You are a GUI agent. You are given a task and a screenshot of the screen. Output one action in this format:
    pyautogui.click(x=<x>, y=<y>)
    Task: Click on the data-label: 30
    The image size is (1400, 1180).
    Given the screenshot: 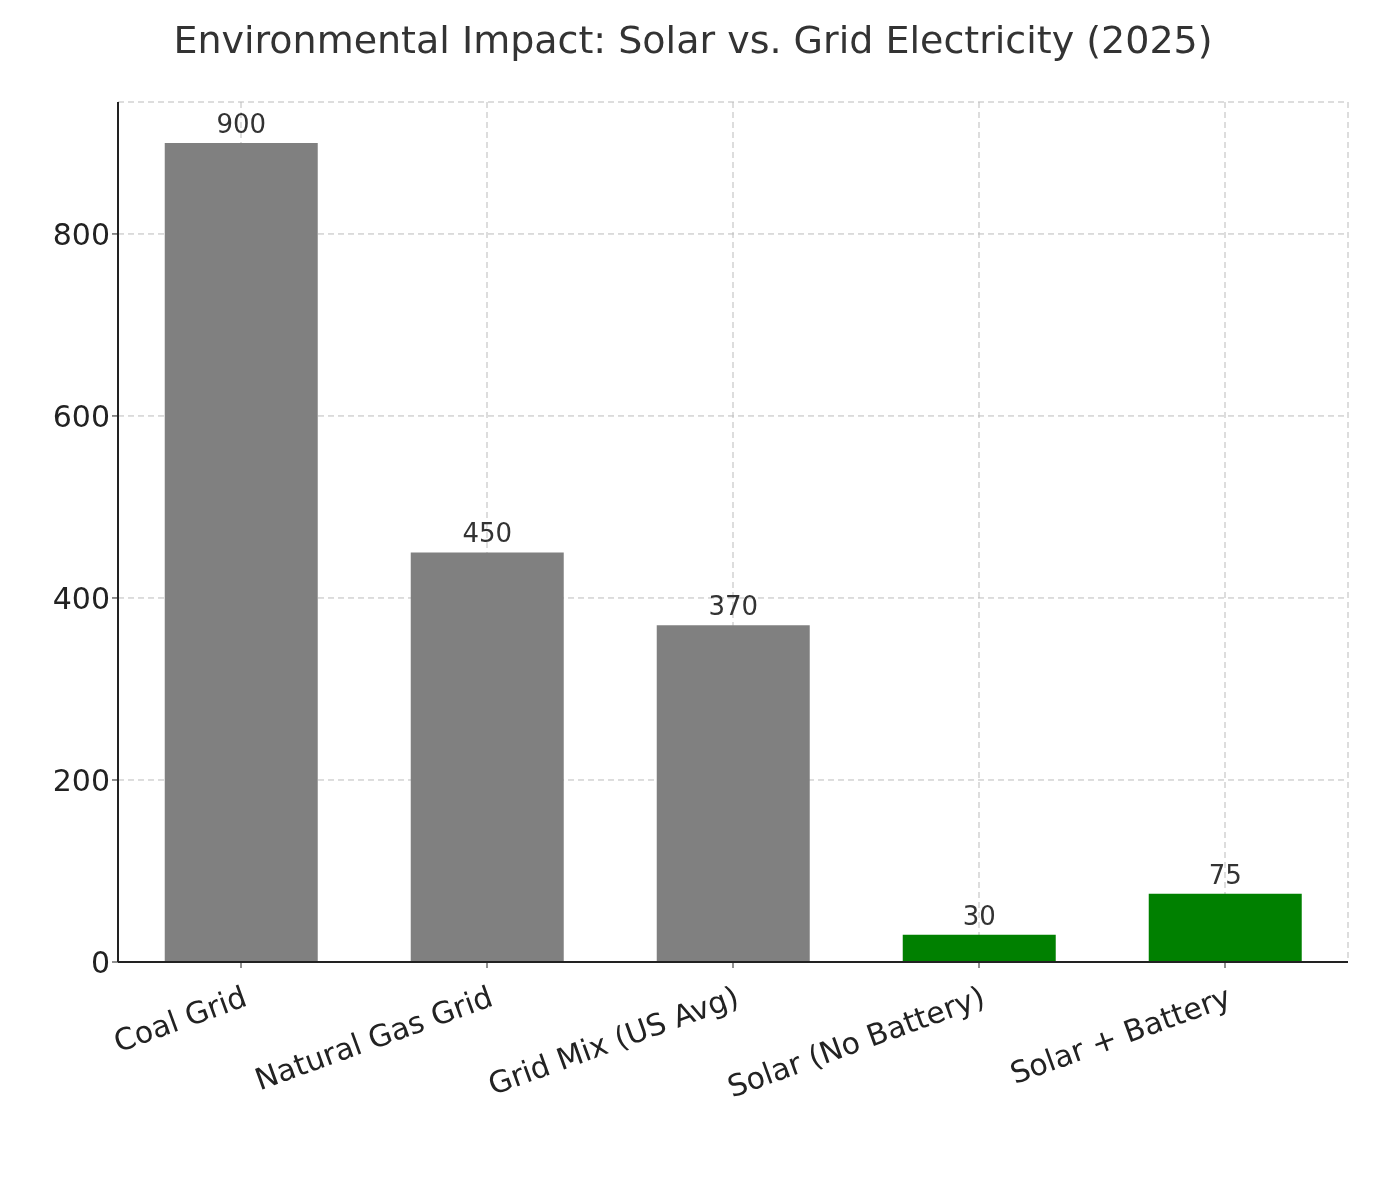 What is the action you would take?
    pyautogui.click(x=979, y=915)
    